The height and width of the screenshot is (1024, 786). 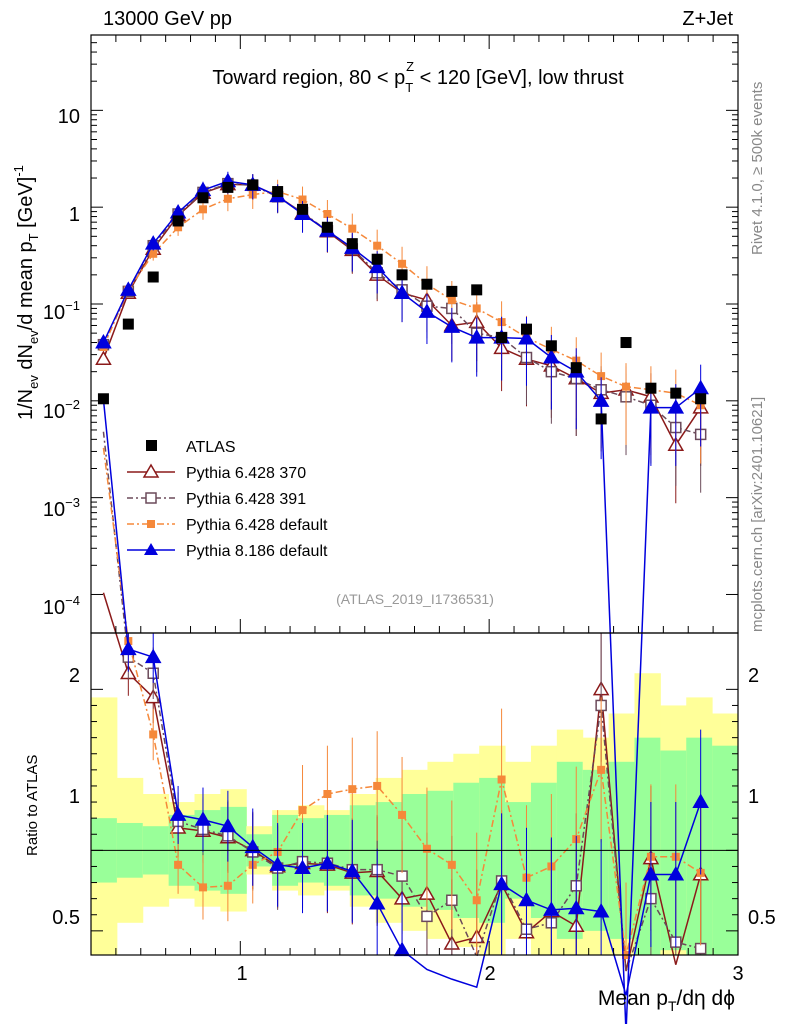 What do you see at coordinates (246, 499) in the screenshot?
I see `legend-label-p6-391: Pythia 6.428 391` at bounding box center [246, 499].